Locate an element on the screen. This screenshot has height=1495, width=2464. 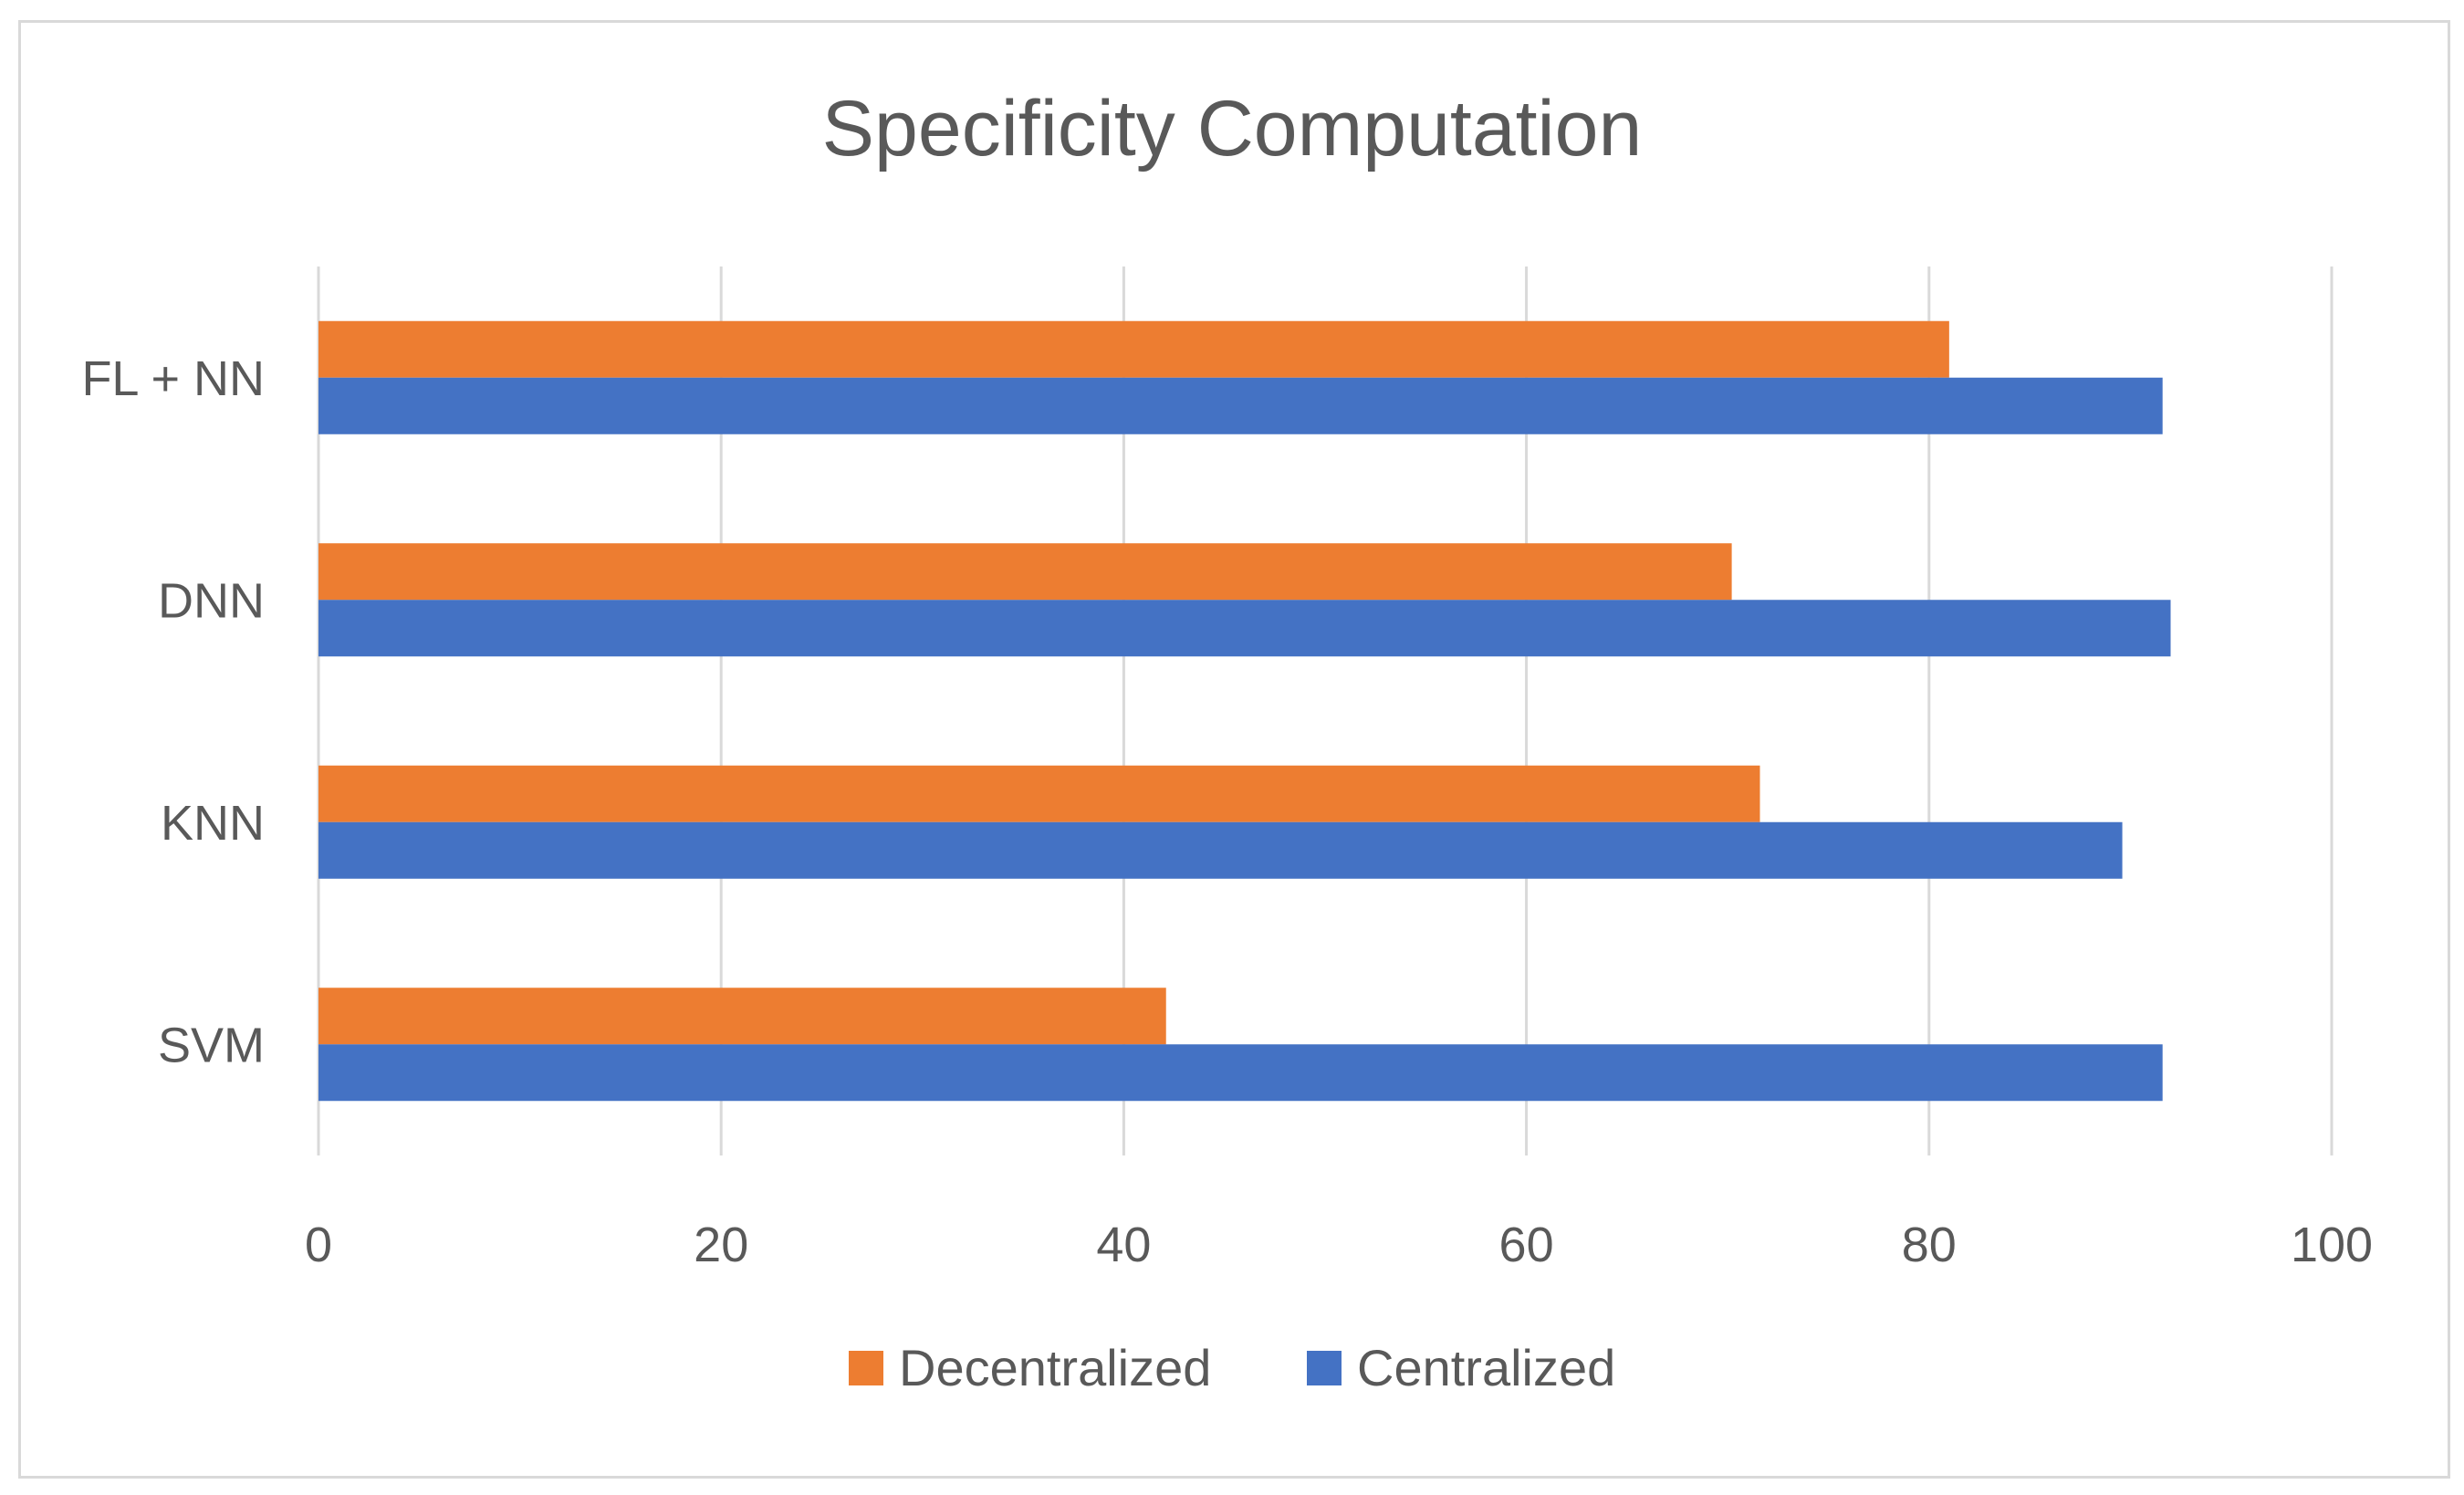
y-tick-label-fl-nn: FL + NN is located at coordinates (173, 378).